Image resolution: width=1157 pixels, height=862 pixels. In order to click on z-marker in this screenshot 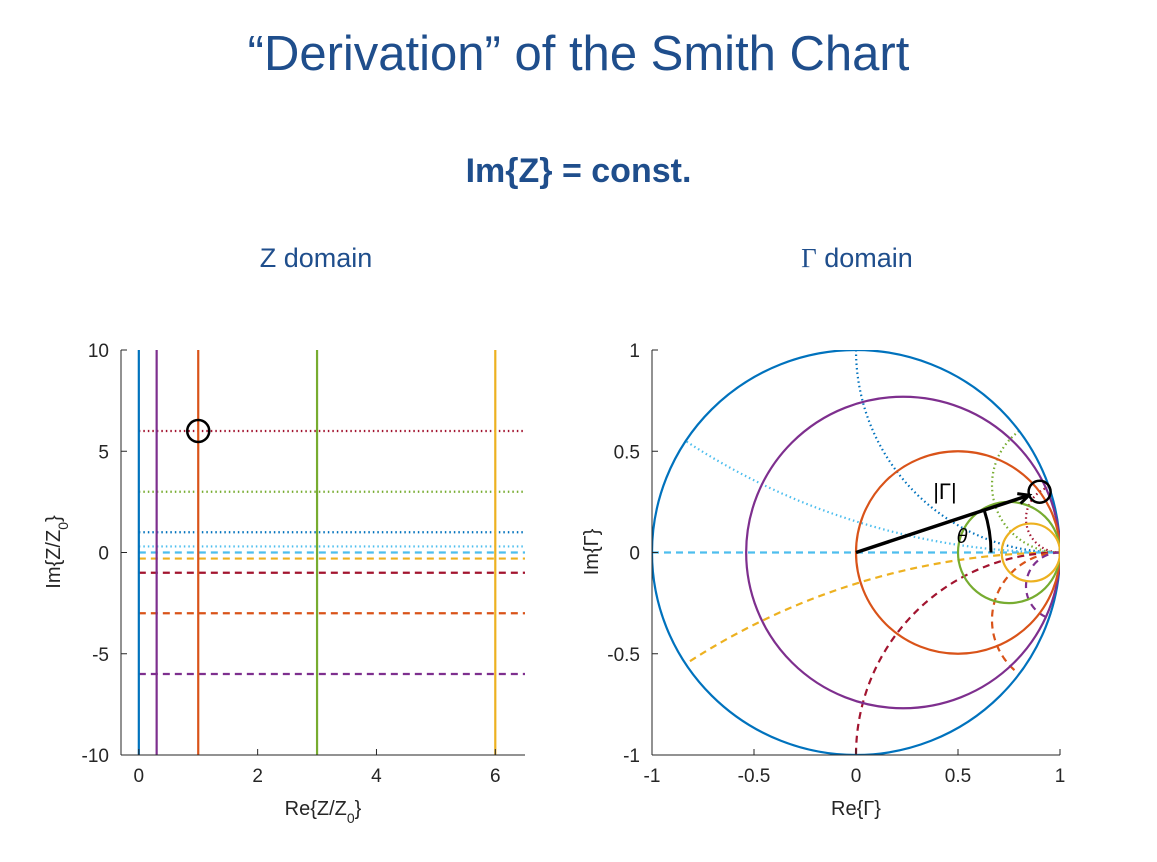, I will do `click(198, 431)`.